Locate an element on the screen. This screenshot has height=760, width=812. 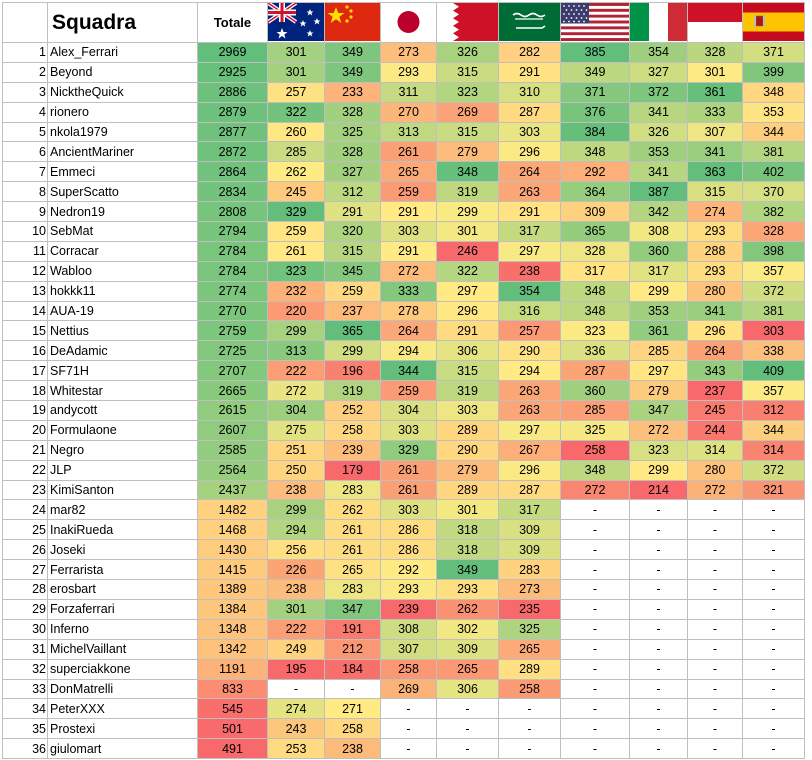
race-score-cell: 341 is located at coordinates (658, 172).